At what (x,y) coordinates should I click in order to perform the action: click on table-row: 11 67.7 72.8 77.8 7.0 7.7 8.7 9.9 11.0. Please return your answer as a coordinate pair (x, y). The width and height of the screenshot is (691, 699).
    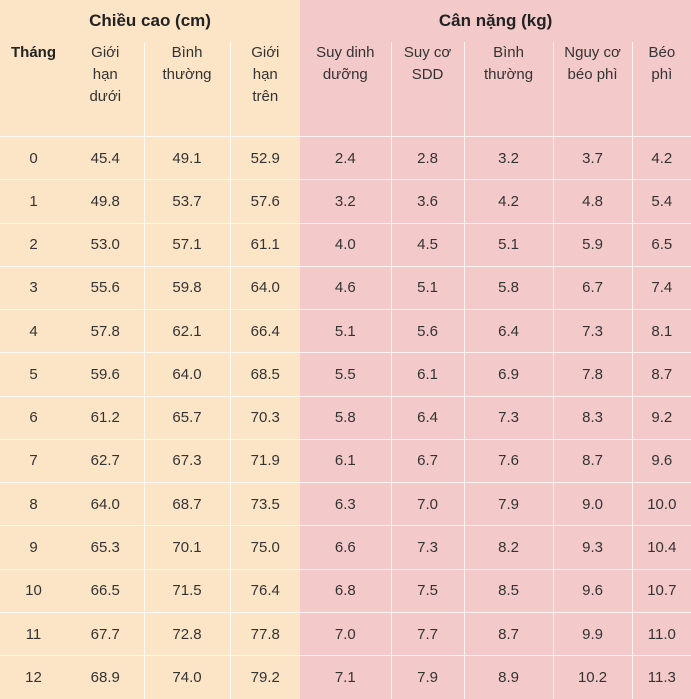
    Looking at the image, I should click on (345, 633).